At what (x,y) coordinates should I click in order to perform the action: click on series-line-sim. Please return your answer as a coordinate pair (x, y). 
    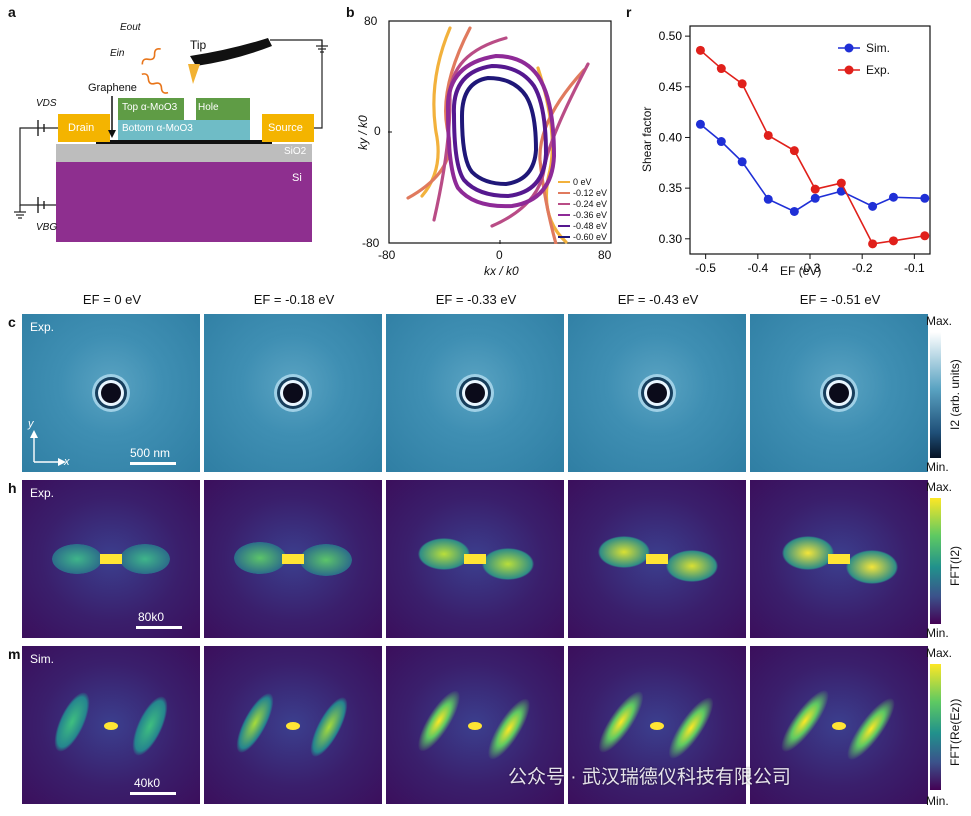
    Looking at the image, I should click on (812, 168).